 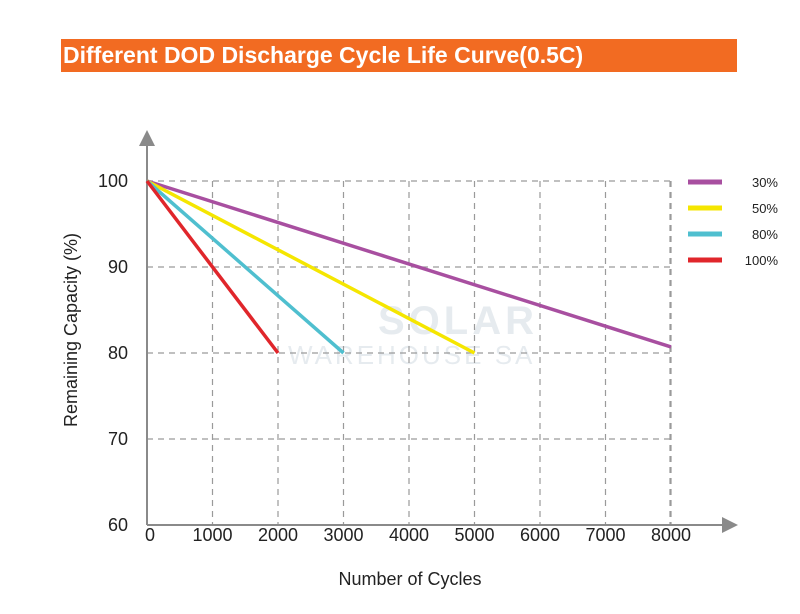 I want to click on x-axis-arrow, so click(x=730, y=525).